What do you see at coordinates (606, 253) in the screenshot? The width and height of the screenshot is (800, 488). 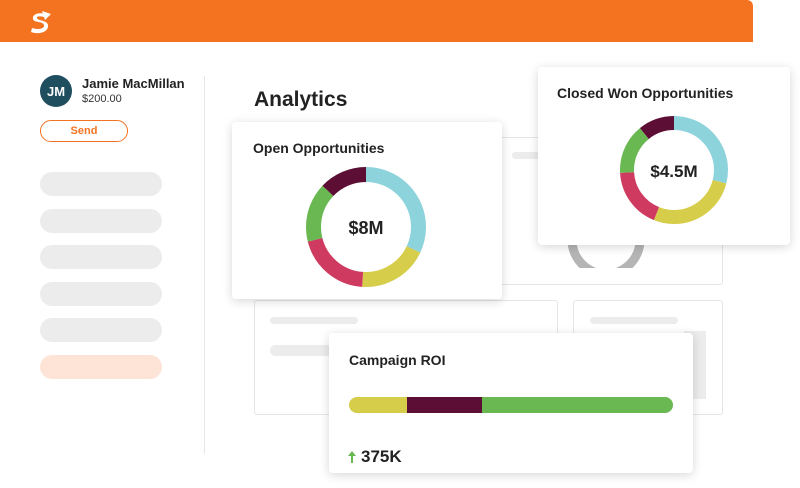 I see `background-donut-icon` at bounding box center [606, 253].